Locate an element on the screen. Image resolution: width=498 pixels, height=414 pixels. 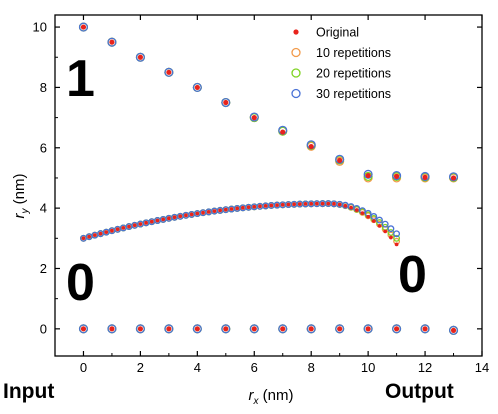
y-tick-label: 4 is located at coordinates (43, 208).